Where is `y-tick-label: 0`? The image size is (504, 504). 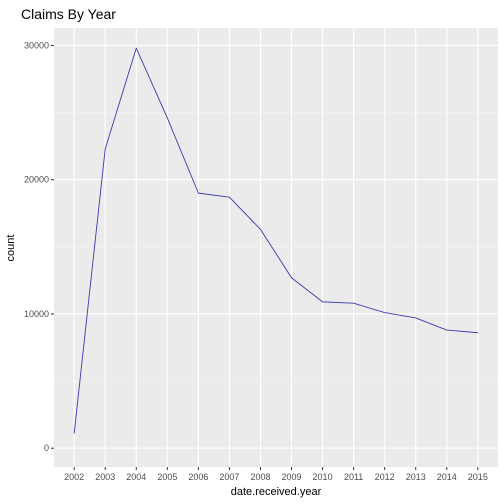
y-tick-label: 0 is located at coordinates (46, 448).